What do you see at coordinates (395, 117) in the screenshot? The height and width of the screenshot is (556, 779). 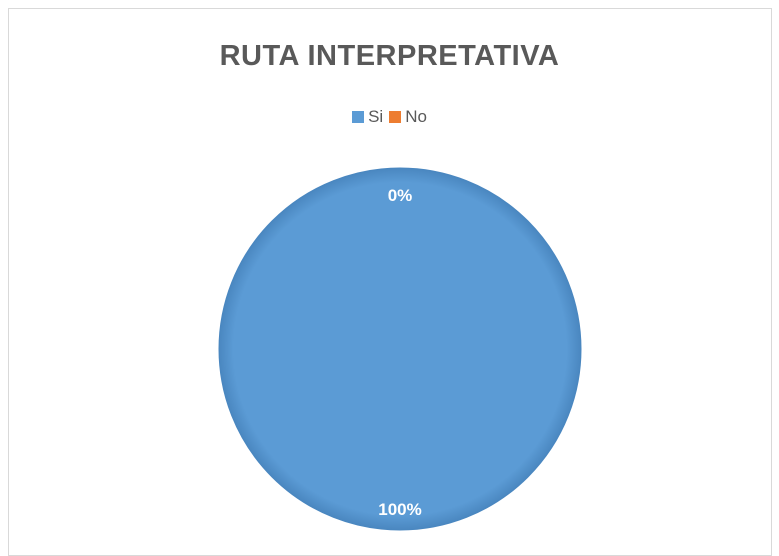 I see `legend-swatch-no` at bounding box center [395, 117].